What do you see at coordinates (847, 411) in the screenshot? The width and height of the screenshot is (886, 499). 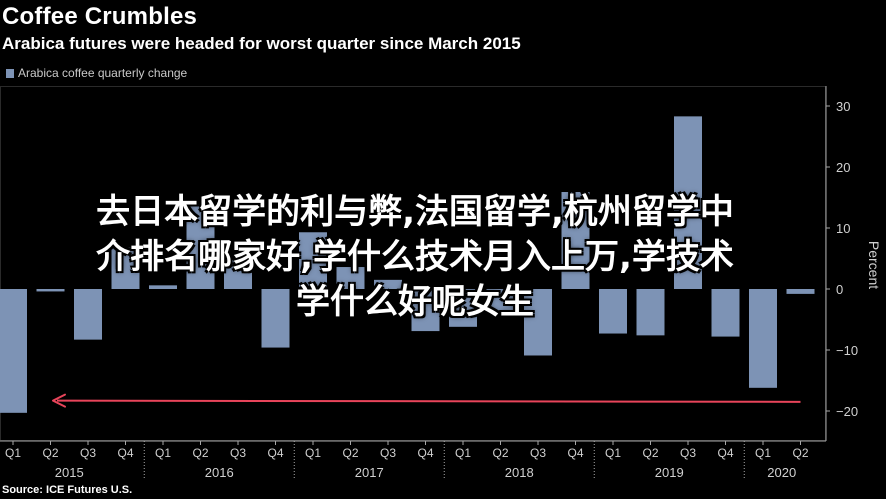 I see `y-tick-label: −20` at bounding box center [847, 411].